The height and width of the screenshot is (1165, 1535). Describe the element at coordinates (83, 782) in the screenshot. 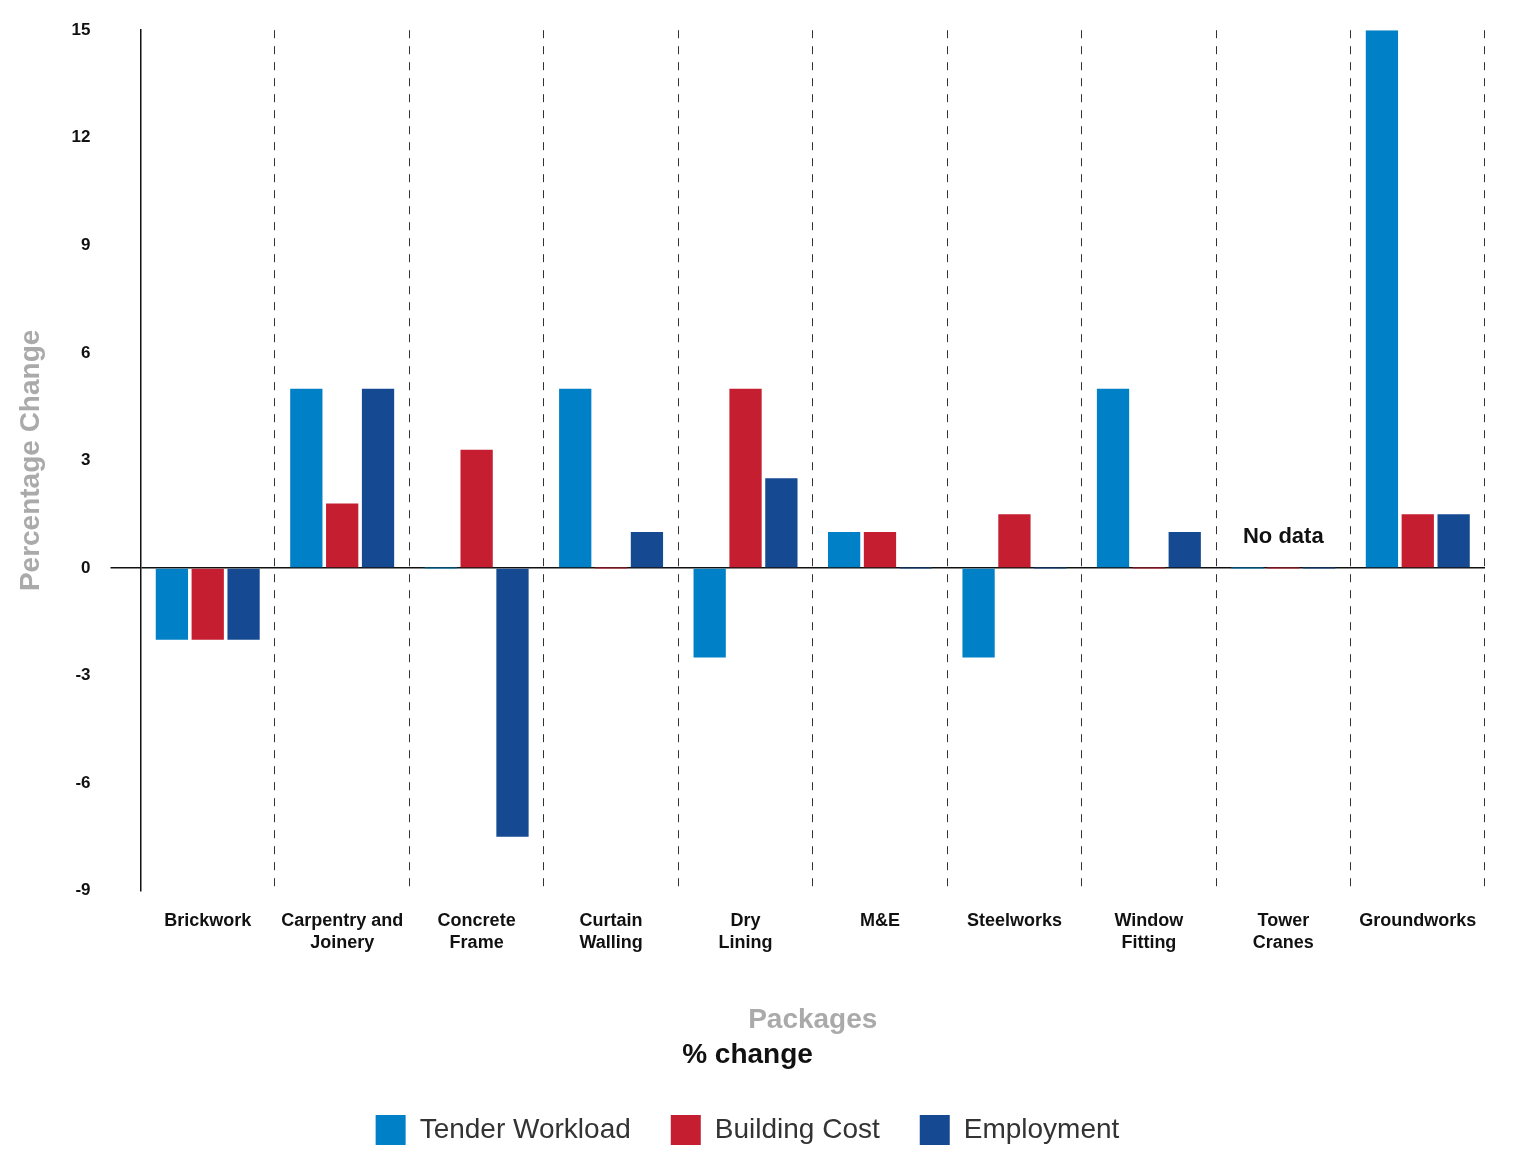

I see `y-tick-label: -6` at that location.